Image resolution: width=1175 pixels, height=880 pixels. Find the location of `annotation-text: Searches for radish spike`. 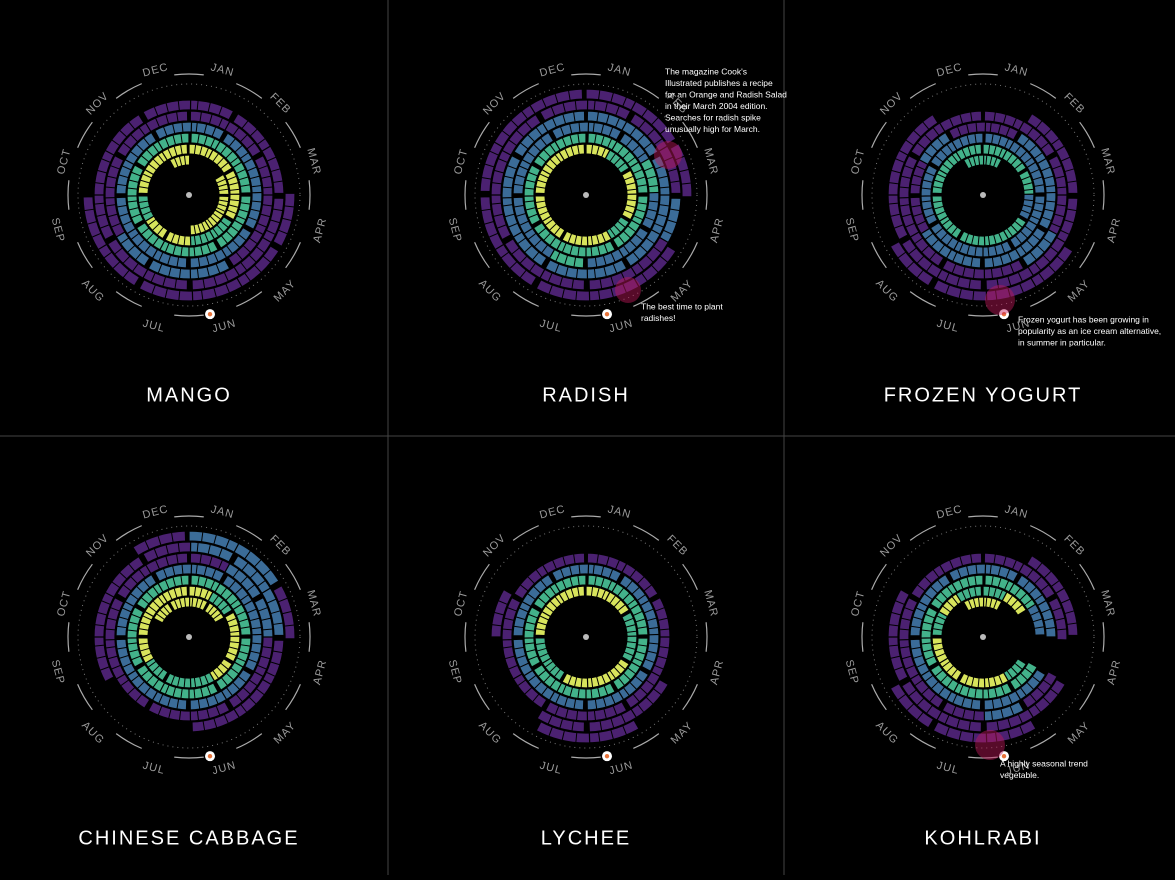

annotation-text: Searches for radish spike is located at coordinates (713, 117).